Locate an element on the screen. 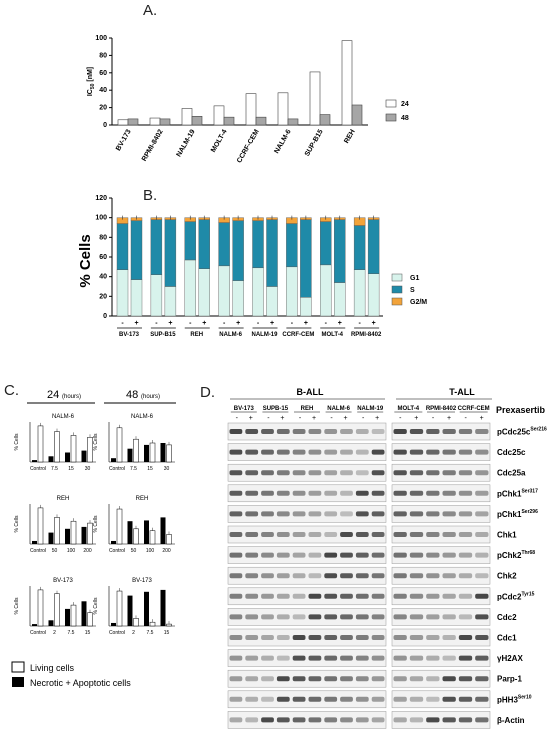  dose-label: Control is located at coordinates (117, 633).